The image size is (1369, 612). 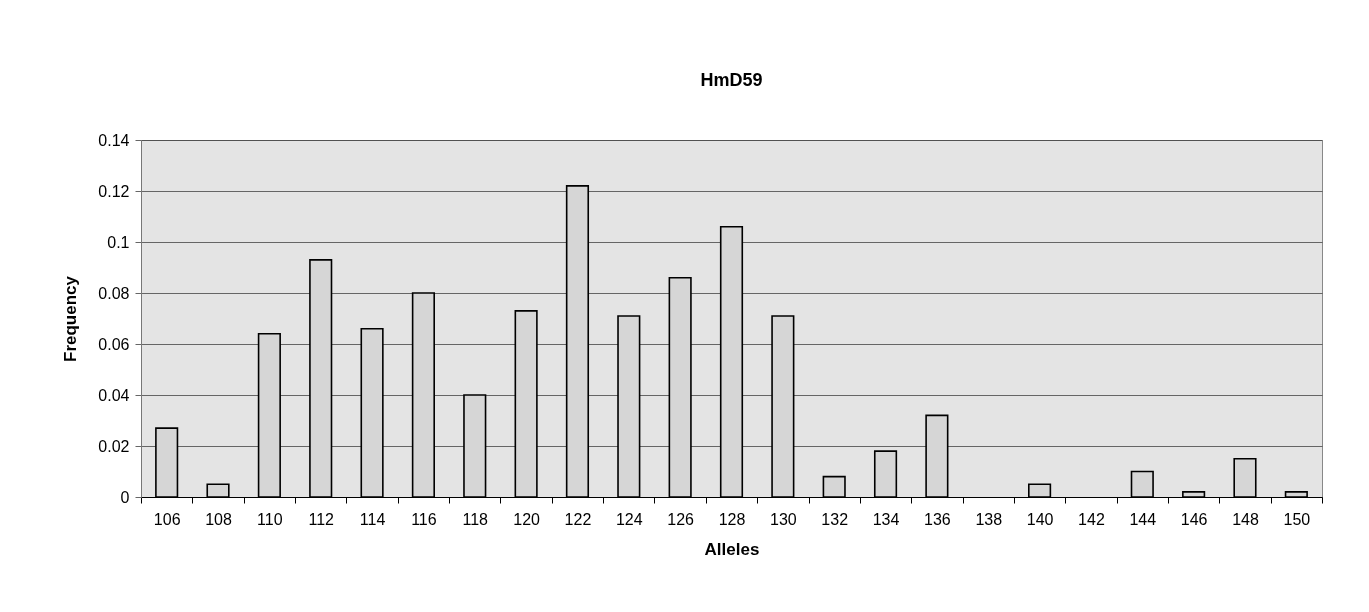 I want to click on x-tick-label: 120, so click(x=527, y=519).